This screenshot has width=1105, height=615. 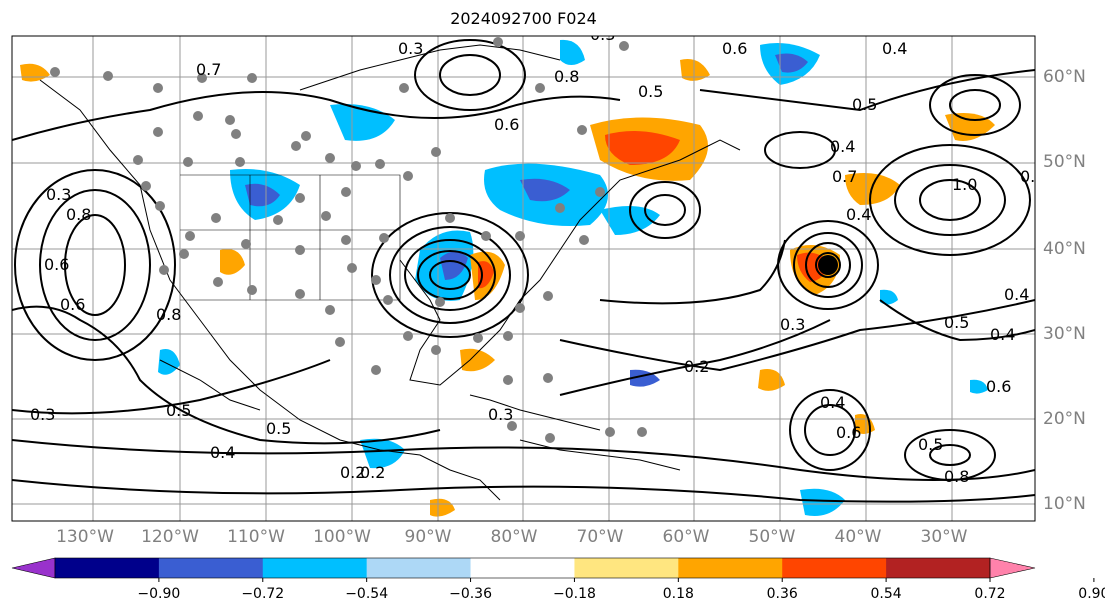 What do you see at coordinates (33, 568) in the screenshot?
I see `colorbar-extend-low` at bounding box center [33, 568].